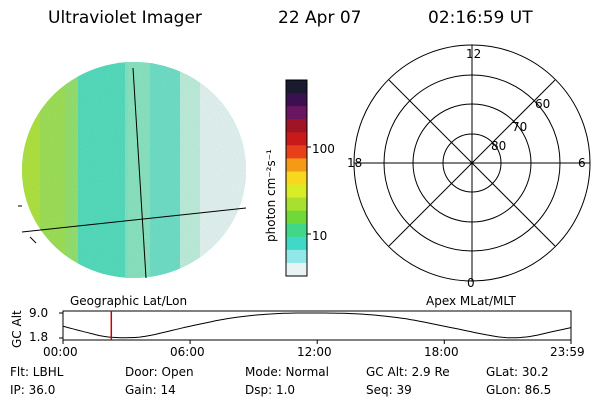 This screenshot has width=600, height=400. I want to click on strip-xtick-1200: 12:00, so click(314, 352).